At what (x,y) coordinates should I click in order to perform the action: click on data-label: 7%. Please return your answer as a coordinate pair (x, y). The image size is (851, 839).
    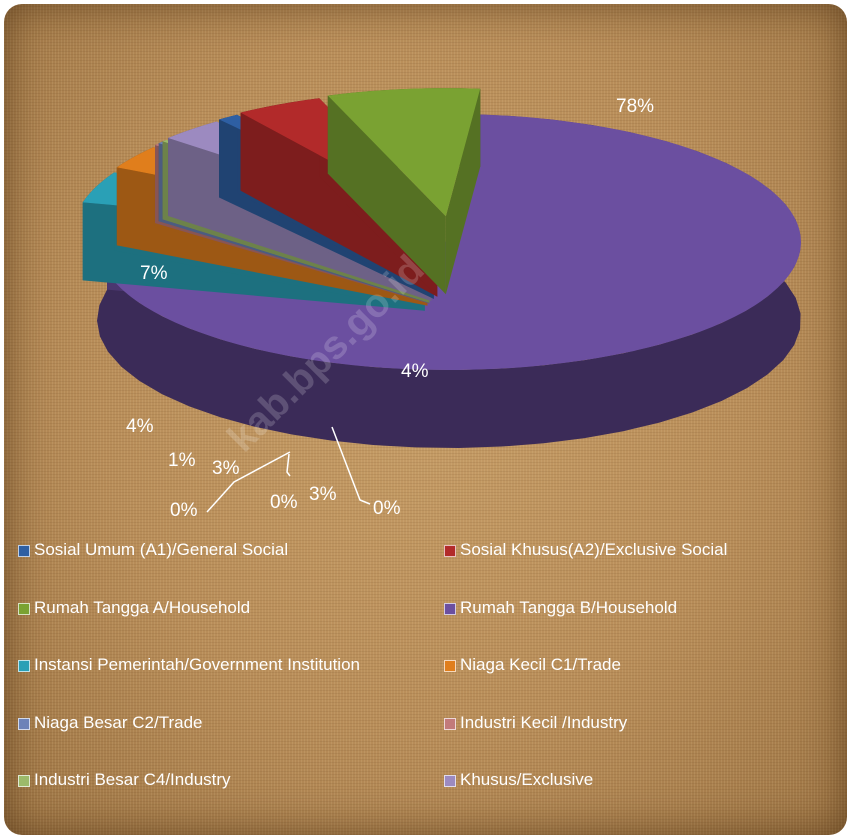
    Looking at the image, I should click on (154, 273).